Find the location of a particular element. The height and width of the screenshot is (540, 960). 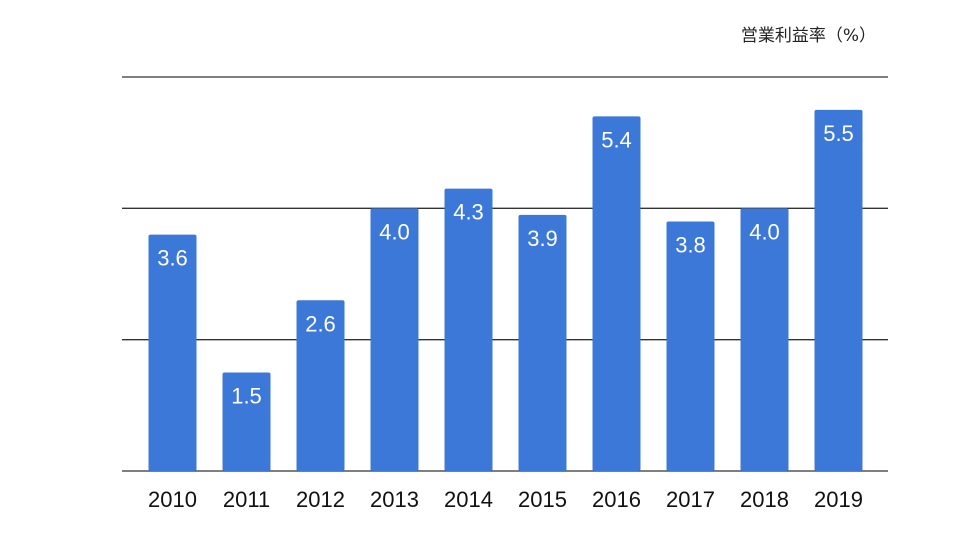

bar-2010 is located at coordinates (172, 352).